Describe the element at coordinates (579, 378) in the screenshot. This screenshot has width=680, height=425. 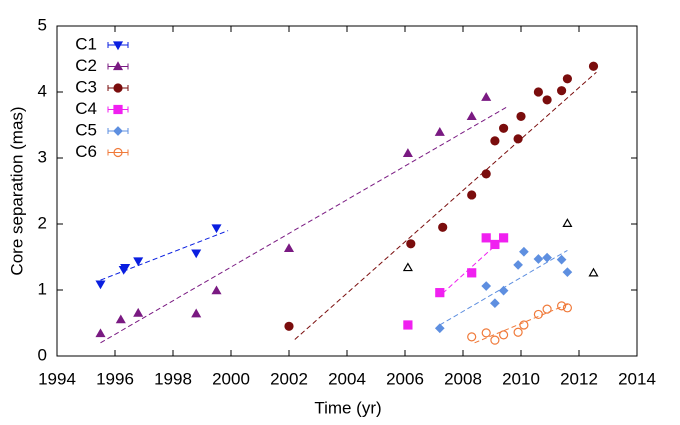
I see `x-tick-label: 2012` at that location.